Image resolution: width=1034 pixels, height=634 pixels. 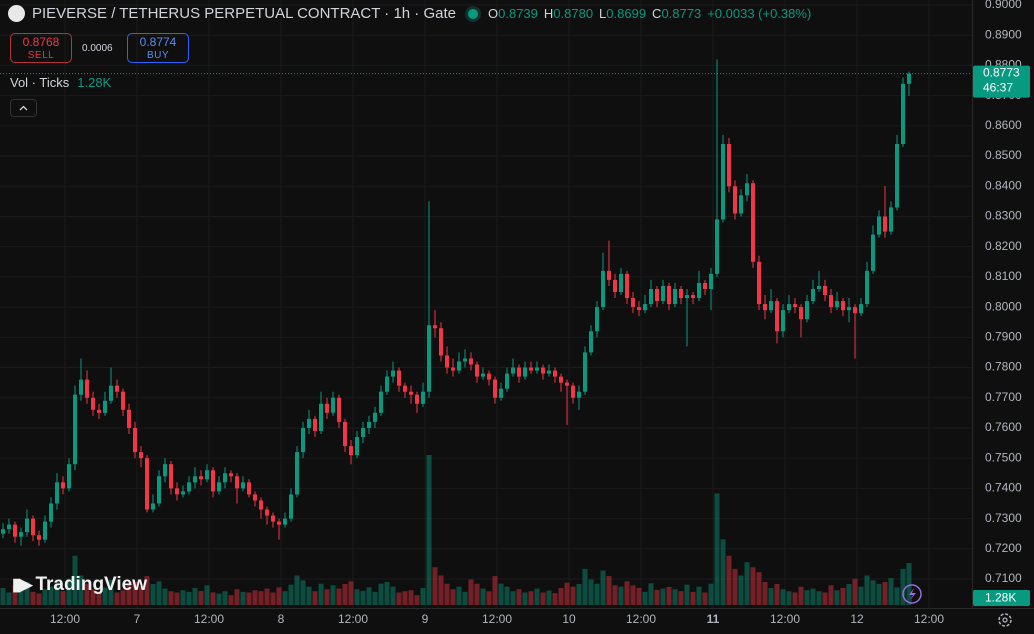 What do you see at coordinates (626, 13) in the screenshot?
I see `low-value: 0.8699` at bounding box center [626, 13].